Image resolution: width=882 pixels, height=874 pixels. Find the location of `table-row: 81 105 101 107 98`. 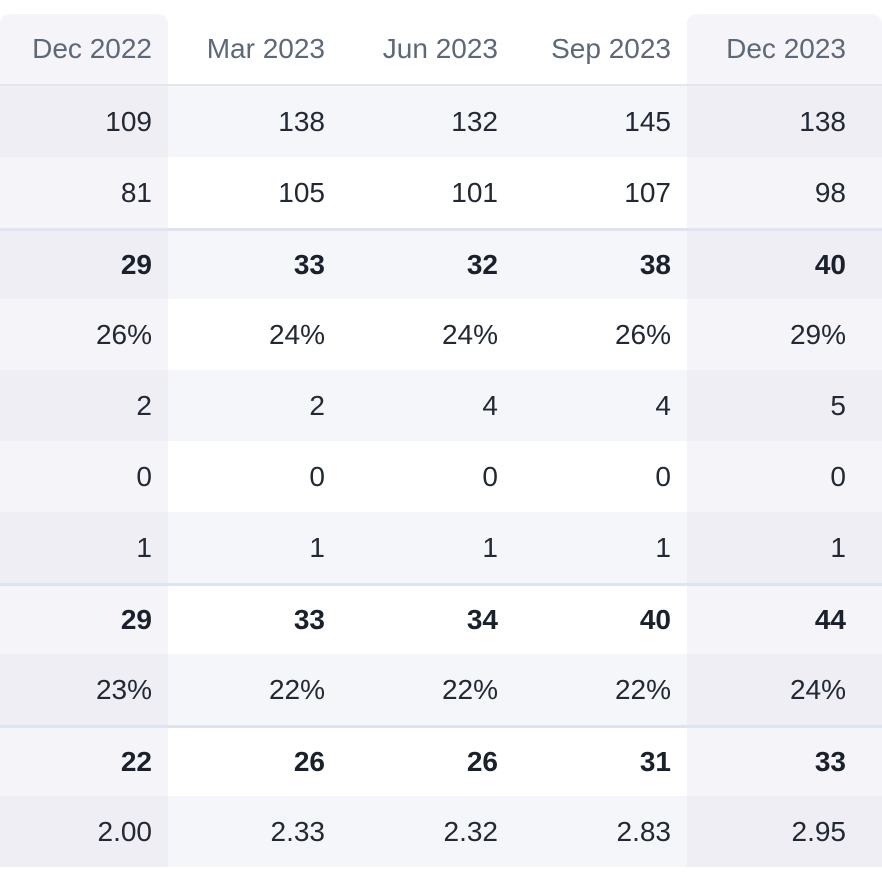

table-row: 81 105 101 107 98 is located at coordinates (441, 192).